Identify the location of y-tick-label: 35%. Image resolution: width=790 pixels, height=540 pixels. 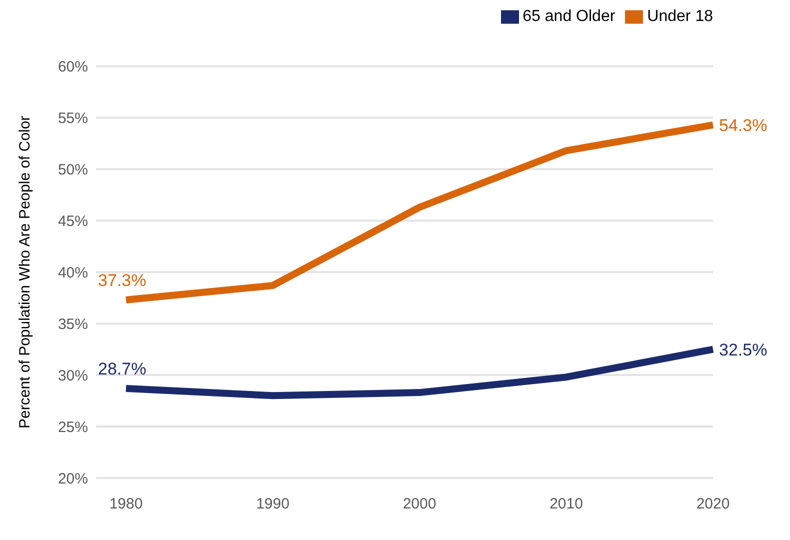
(73, 324).